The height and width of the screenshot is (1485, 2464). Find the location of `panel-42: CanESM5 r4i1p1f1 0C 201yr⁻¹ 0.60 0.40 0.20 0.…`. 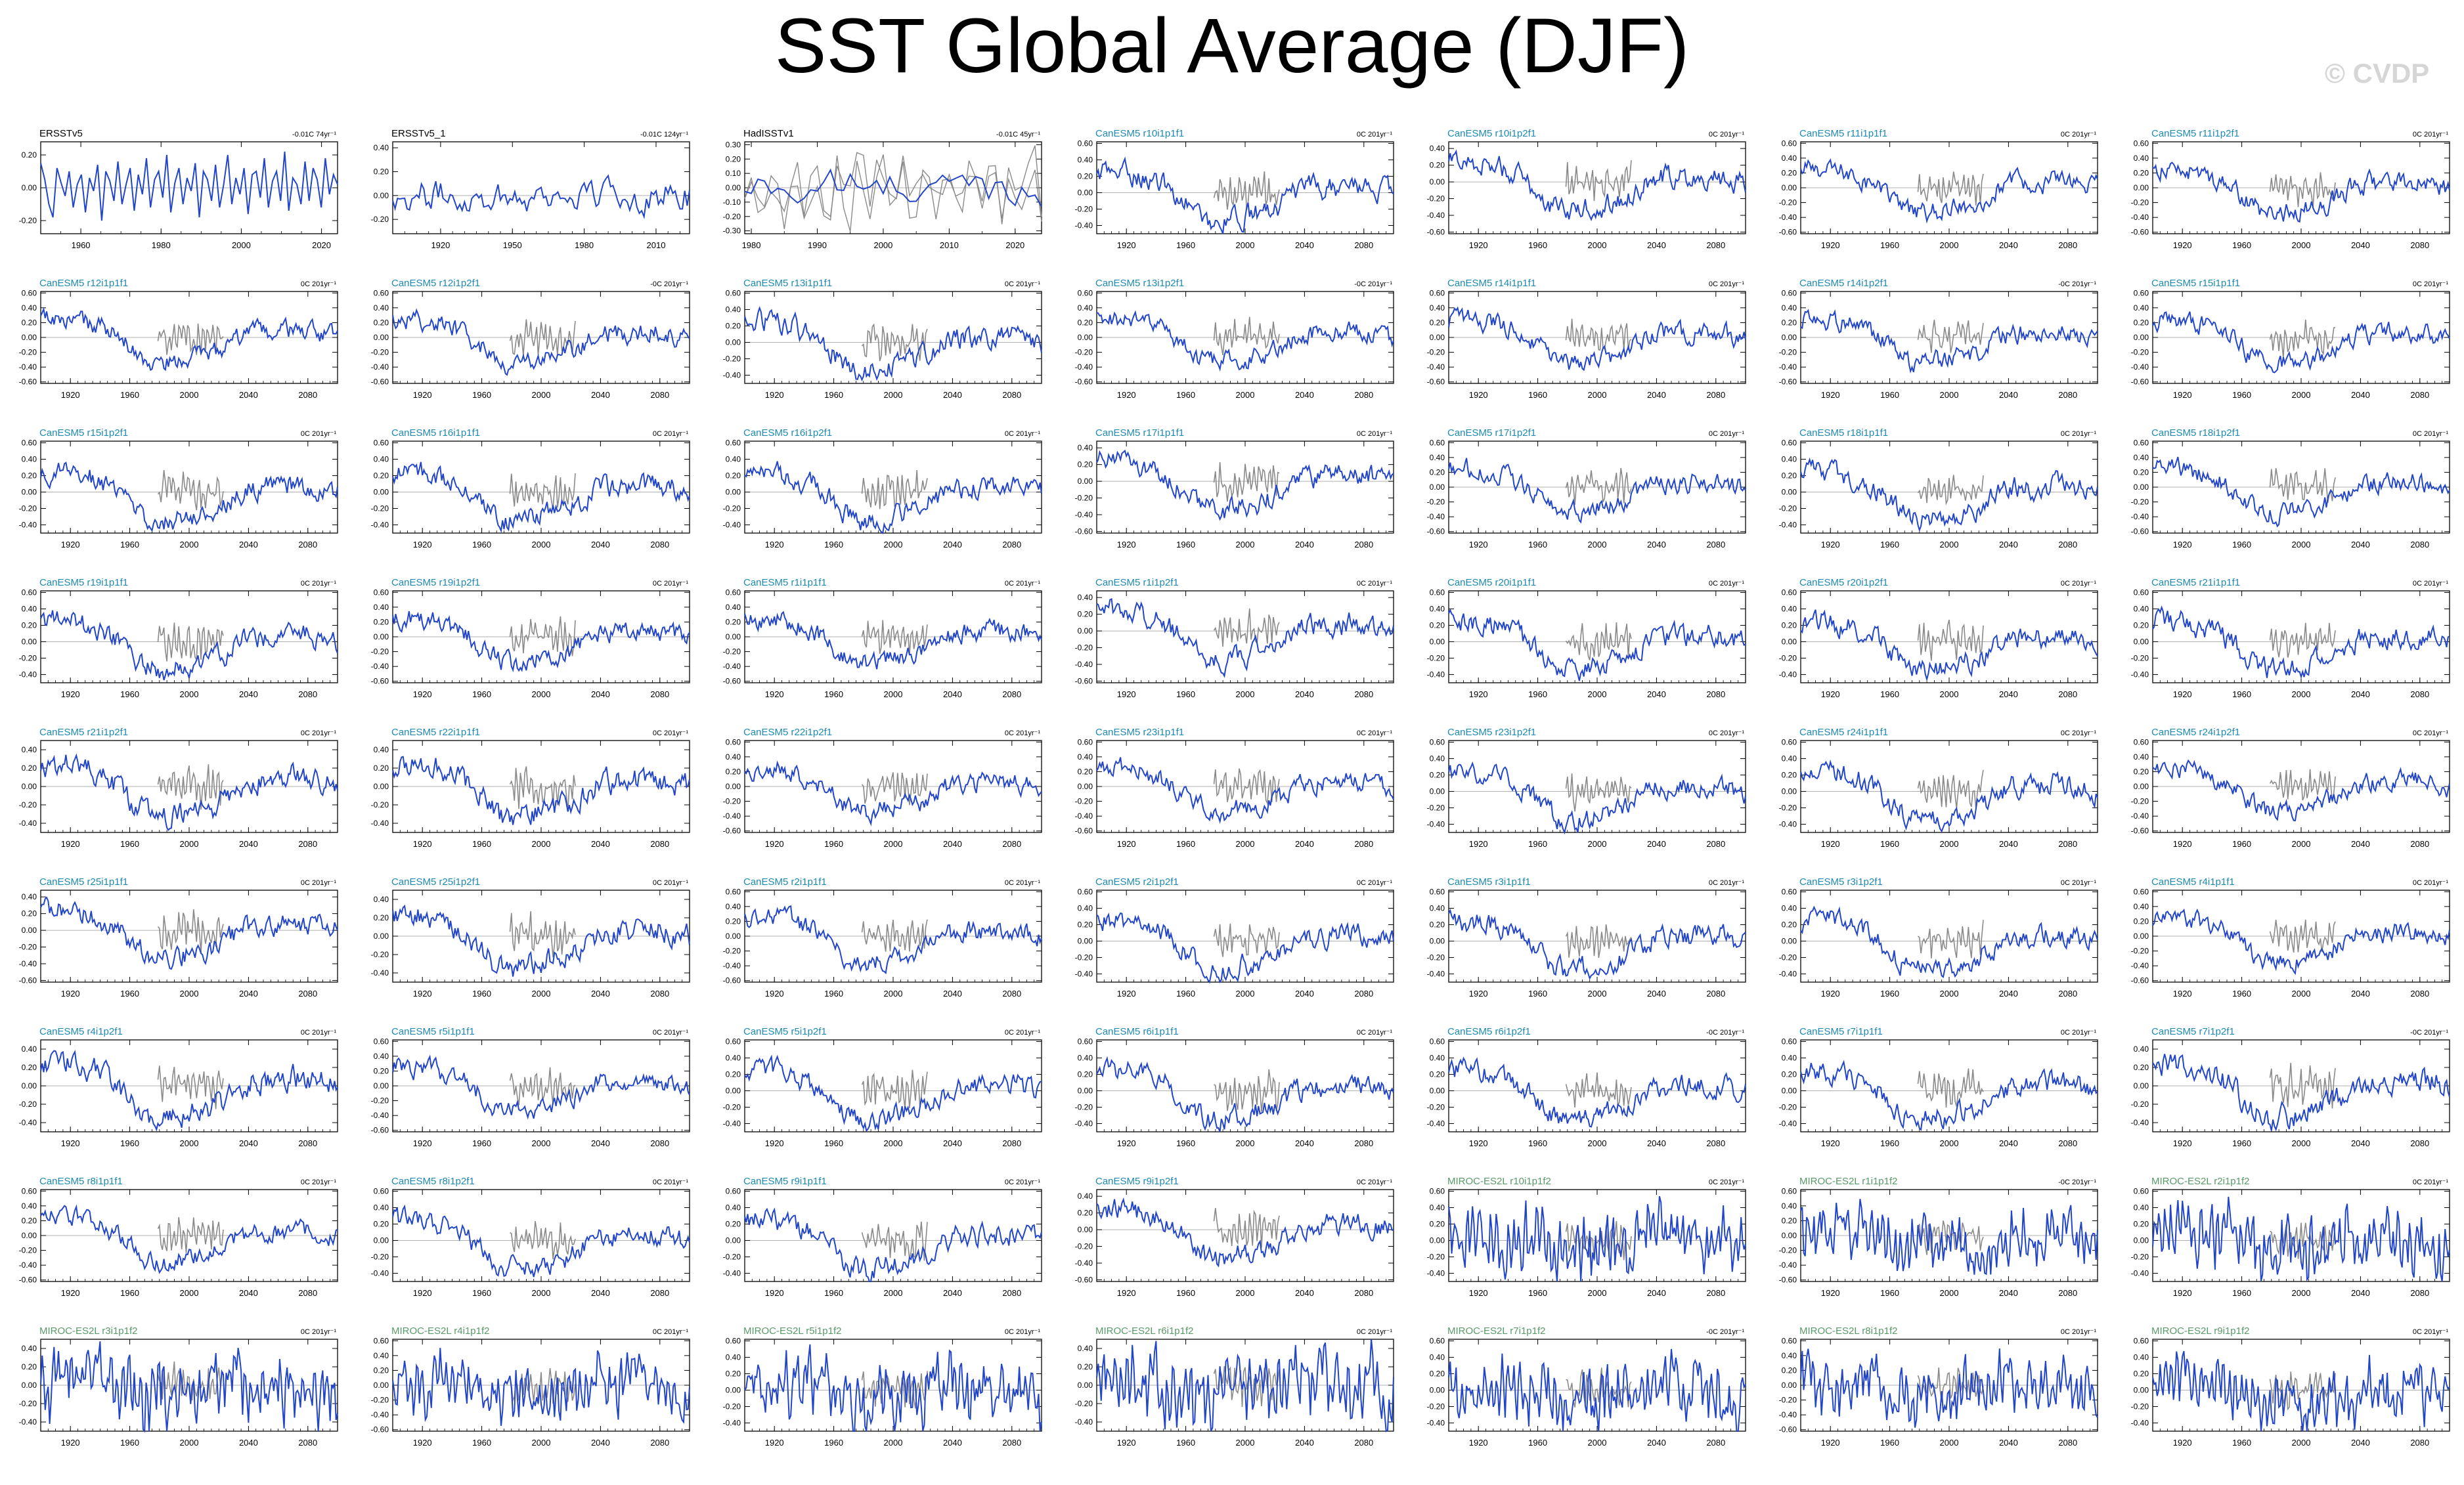

panel-42: CanESM5 r4i1p1f1 0C 201yr⁻¹ 0.60 0.40 0.20 0.… is located at coordinates (2290, 937).